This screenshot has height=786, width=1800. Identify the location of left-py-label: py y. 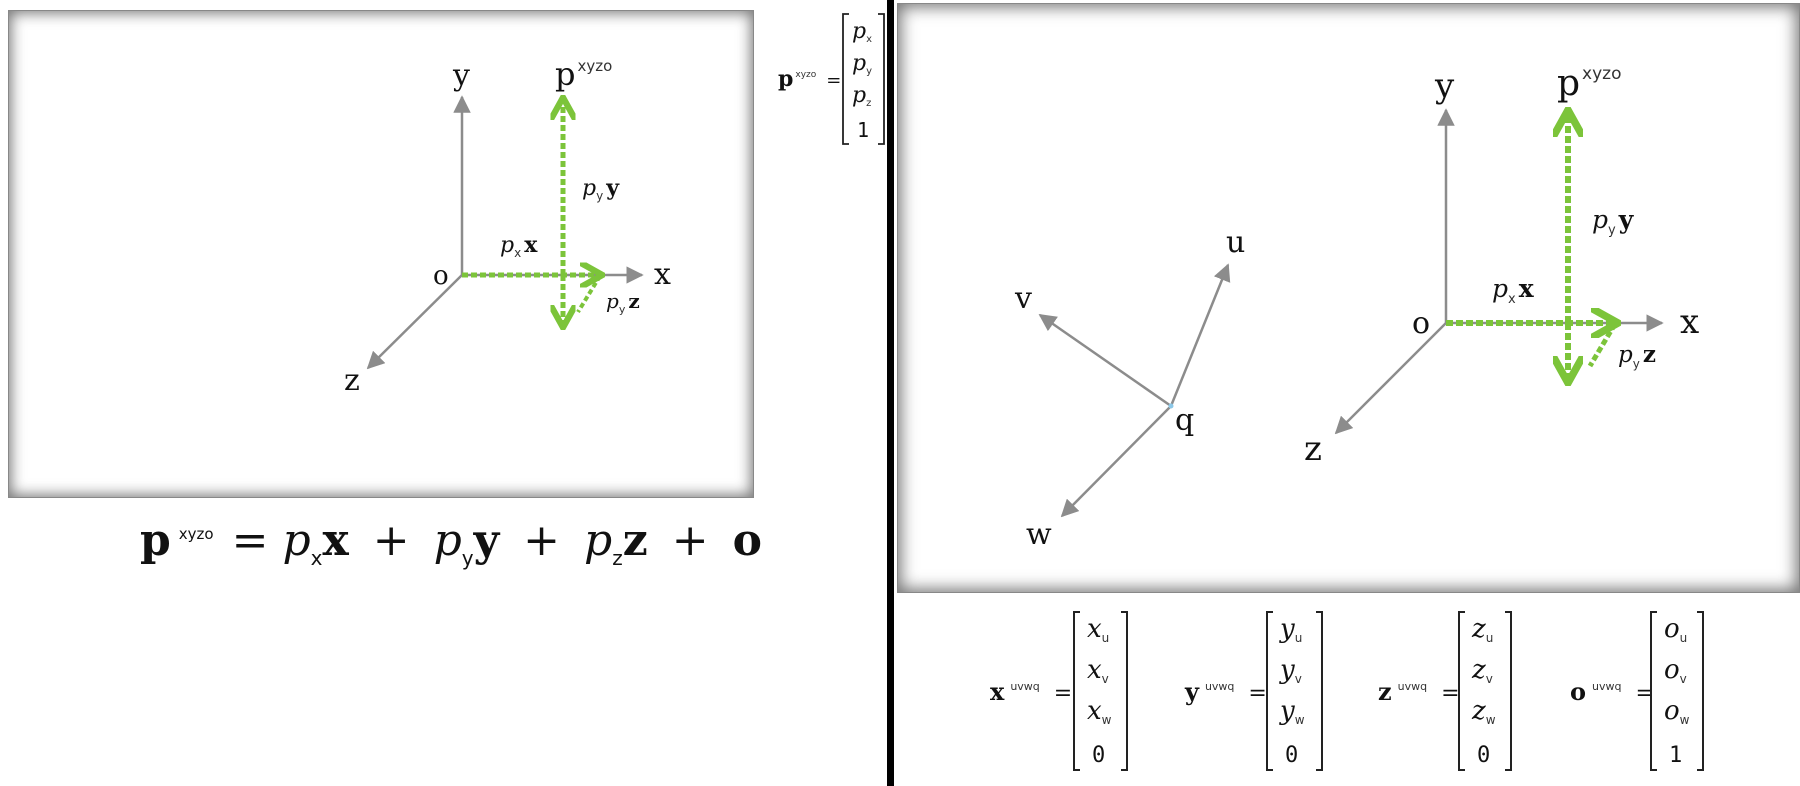
(601, 189).